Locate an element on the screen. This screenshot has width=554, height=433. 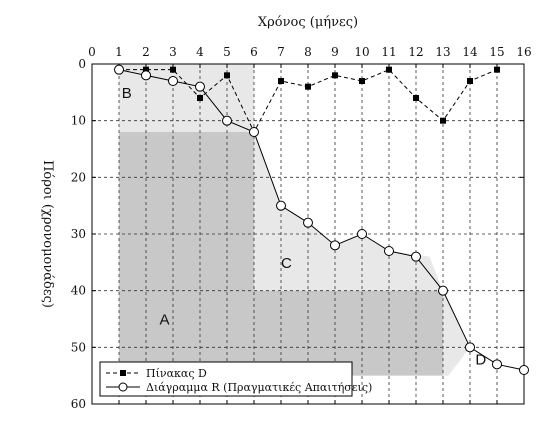
legend-marker-square is located at coordinates (123, 373).